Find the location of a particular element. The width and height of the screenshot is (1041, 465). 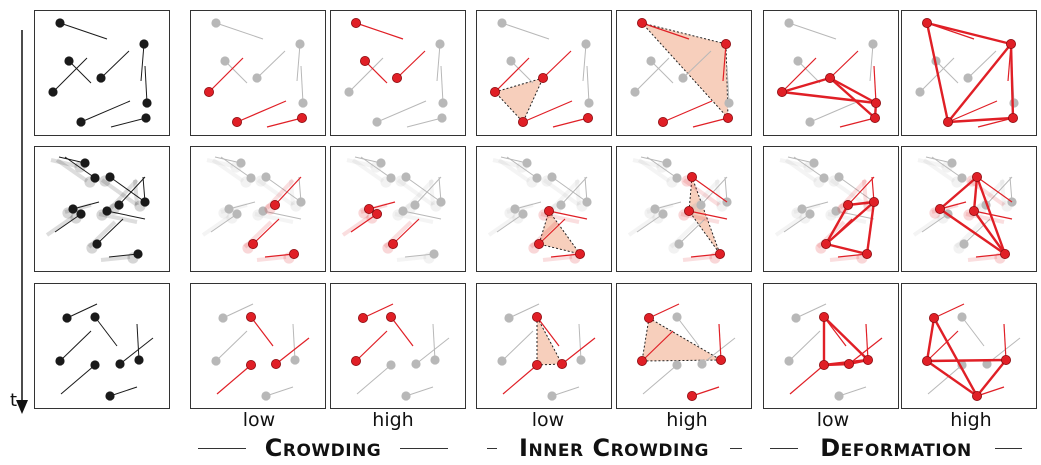

panel-r2-c7-canvas is located at coordinates (964, 210).